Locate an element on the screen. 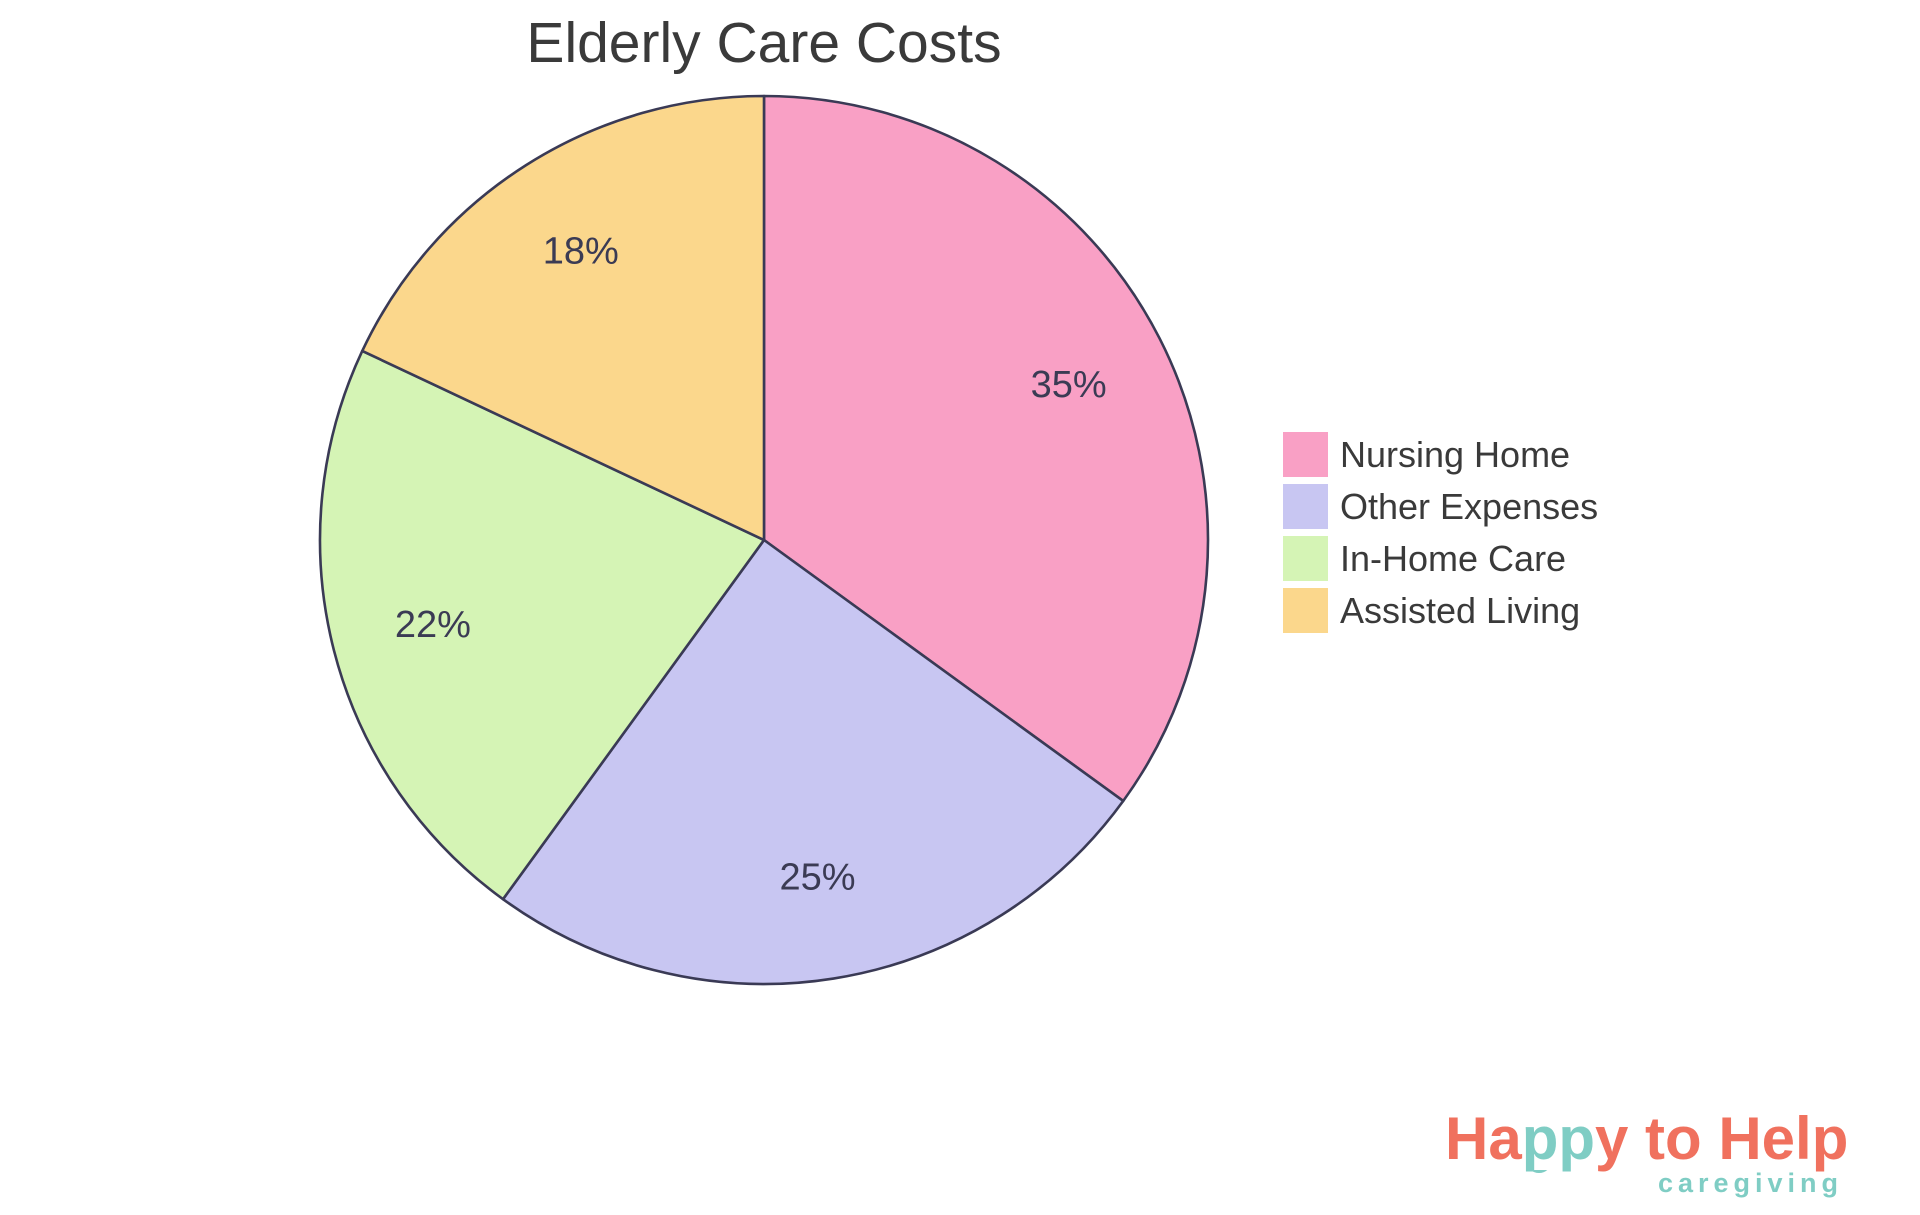 This screenshot has height=1215, width=1920. slice-pct-label-nursing-home: 35% is located at coordinates (1069, 385).